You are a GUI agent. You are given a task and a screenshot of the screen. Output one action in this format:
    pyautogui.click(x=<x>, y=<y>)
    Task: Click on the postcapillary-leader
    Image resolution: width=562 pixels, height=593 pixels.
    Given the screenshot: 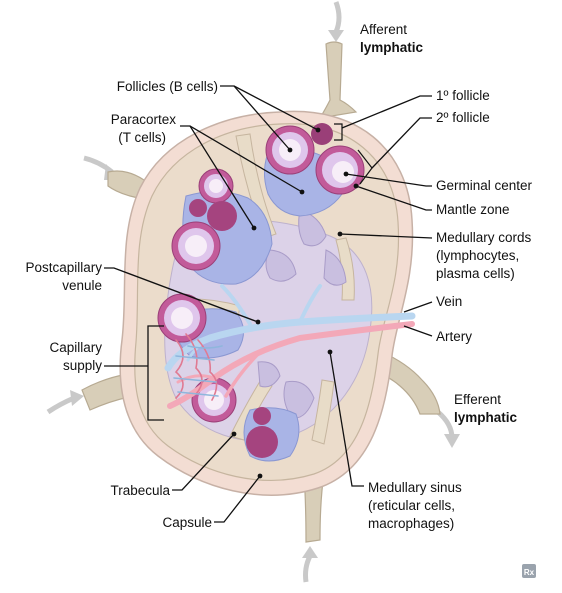 What is the action you would take?
    pyautogui.click(x=181, y=295)
    